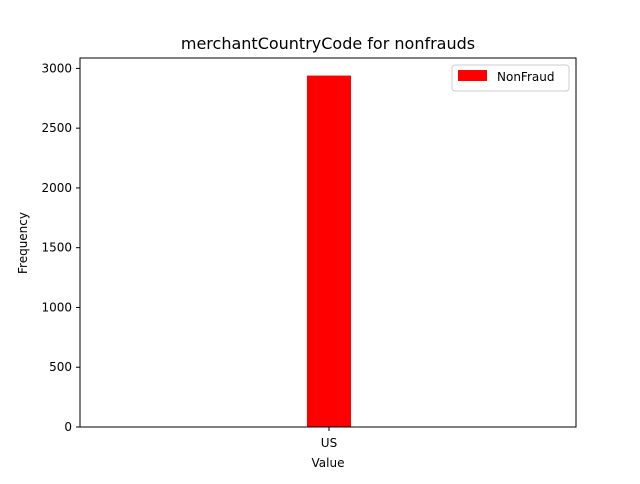 Image resolution: width=640 pixels, height=484 pixels. I want to click on y-tick-label-1000: 1000, so click(56, 307).